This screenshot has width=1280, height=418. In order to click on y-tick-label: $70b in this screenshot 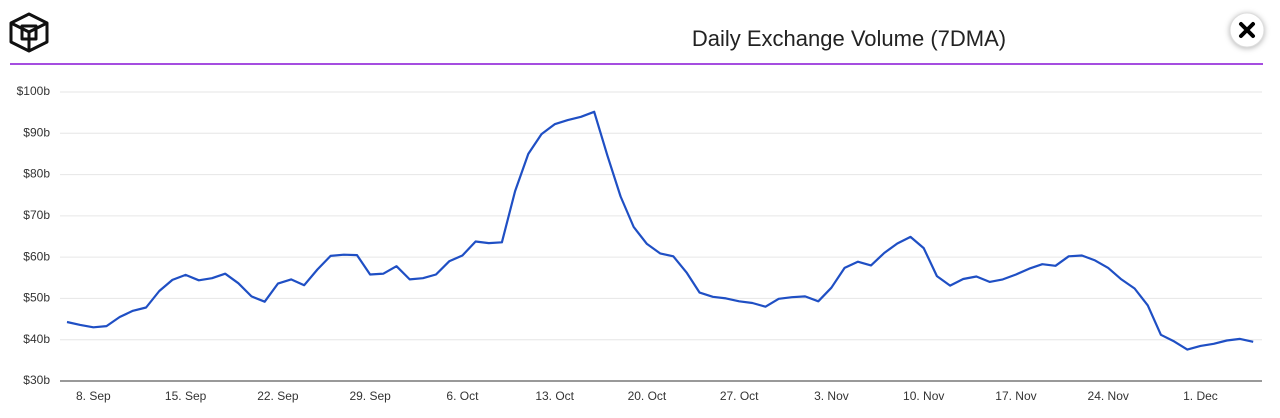, I will do `click(36, 215)`.